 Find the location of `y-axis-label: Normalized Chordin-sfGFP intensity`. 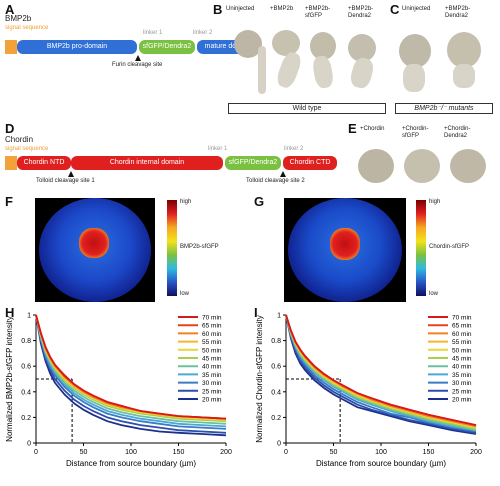

y-axis-label: Normalized Chordin-sfGFP intensity is located at coordinates (259, 378).